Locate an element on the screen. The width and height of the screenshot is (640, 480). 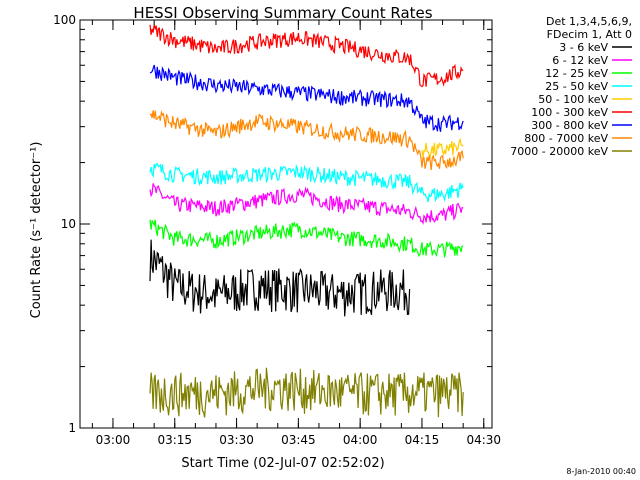
legend-entry: 12 - 25 keV is located at coordinates (588, 73).